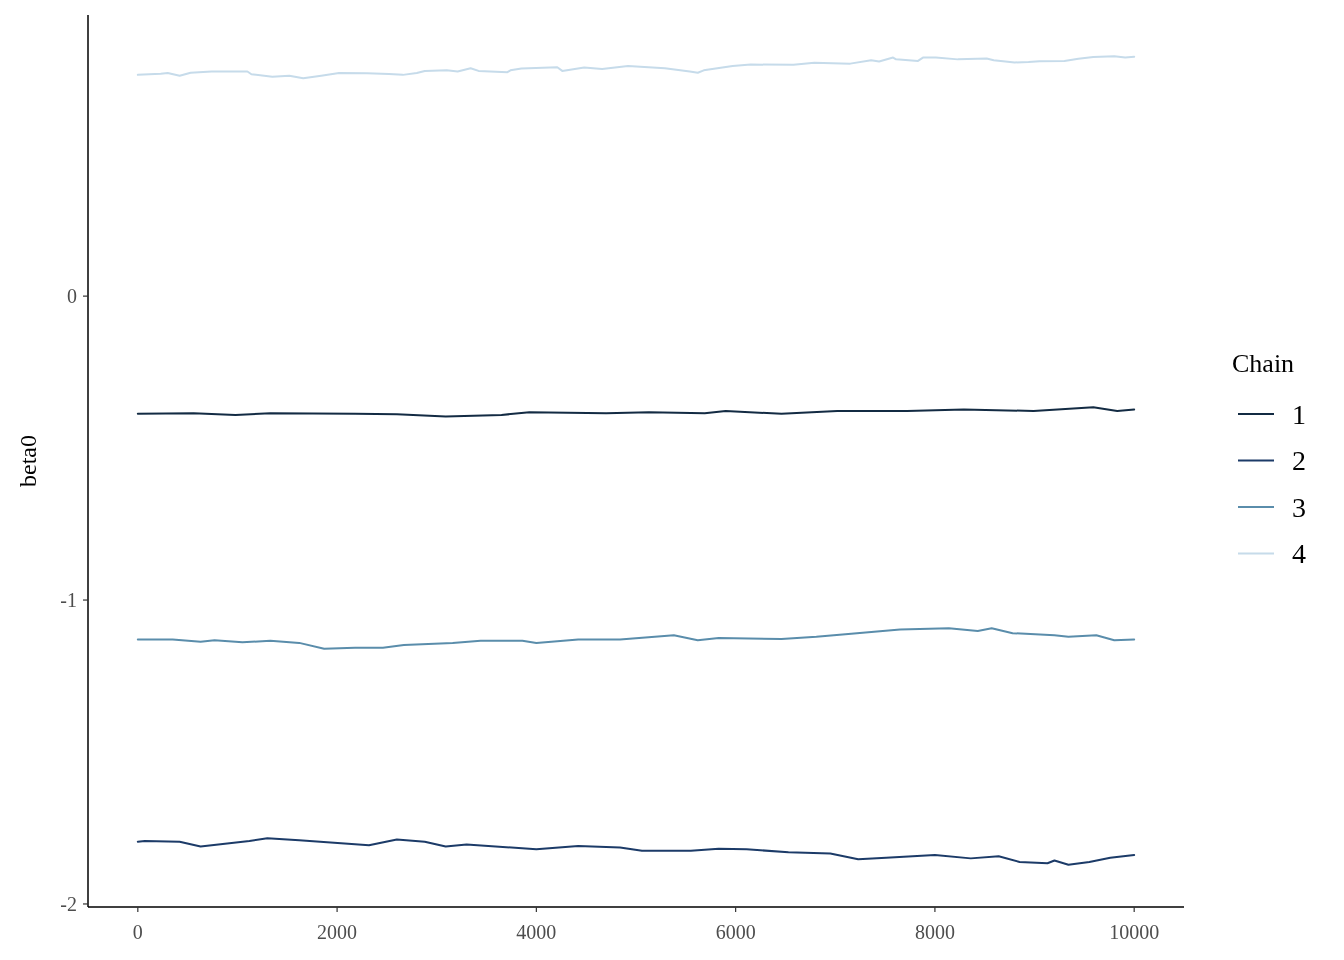  Describe the element at coordinates (137, 932) in the screenshot. I see `x-tick-label: 0` at that location.